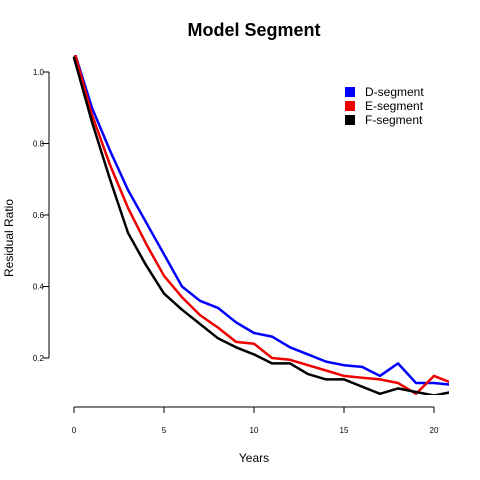  I want to click on legend-swatch-e-segment, so click(350, 106).